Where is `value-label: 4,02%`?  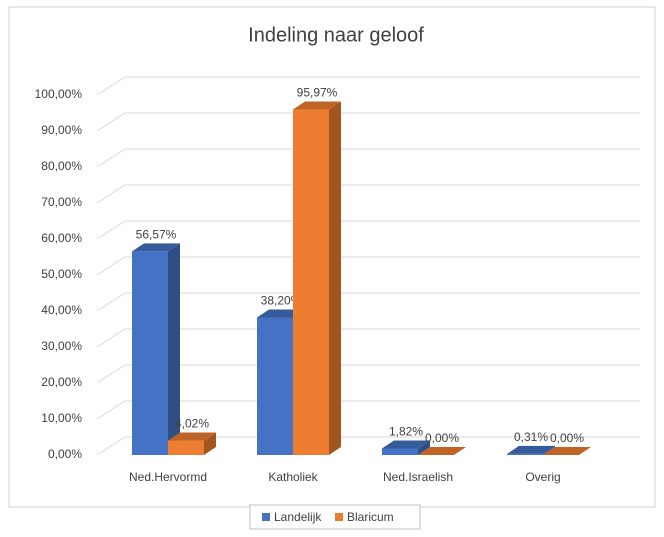 value-label: 4,02% is located at coordinates (192, 424).